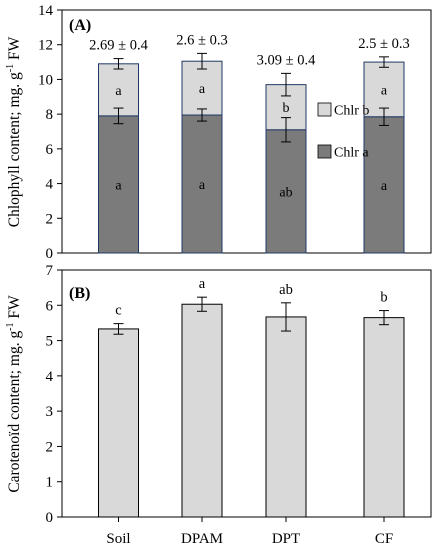 The height and width of the screenshot is (550, 436). What do you see at coordinates (50, 412) in the screenshot?
I see `panel-b-y-tick-label: 3` at bounding box center [50, 412].